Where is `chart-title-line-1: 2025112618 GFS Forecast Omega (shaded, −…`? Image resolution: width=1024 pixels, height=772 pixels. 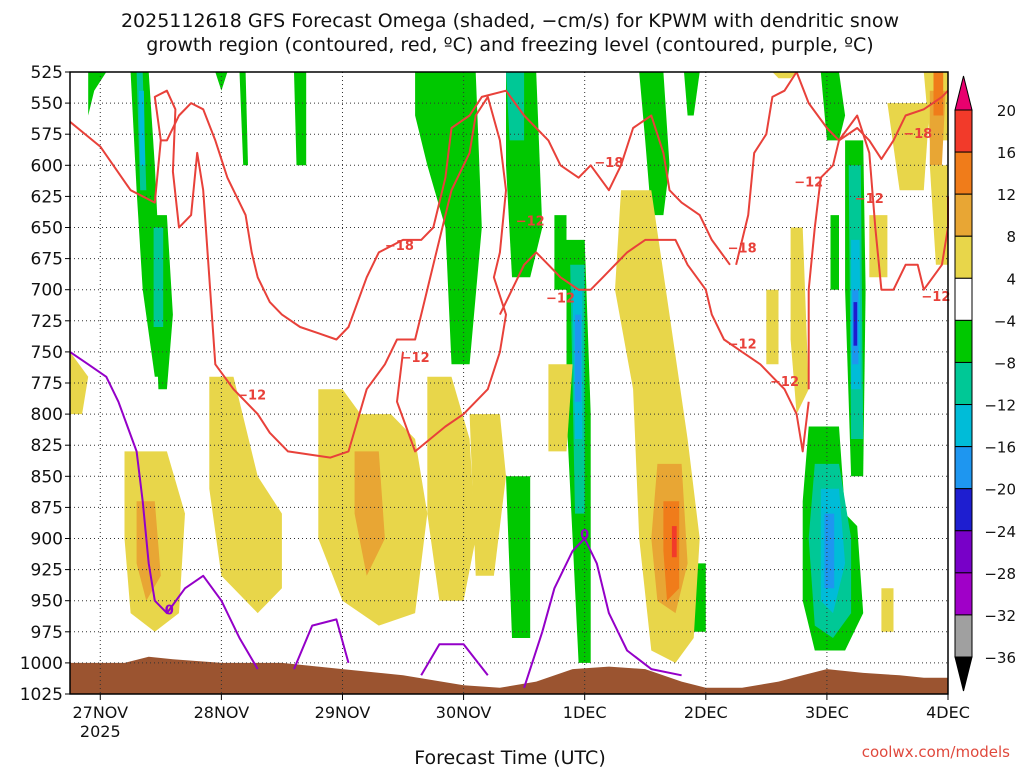
chart-title-line-1: 2025112618 GFS Forecast Omega (shaded, −… is located at coordinates (510, 21).